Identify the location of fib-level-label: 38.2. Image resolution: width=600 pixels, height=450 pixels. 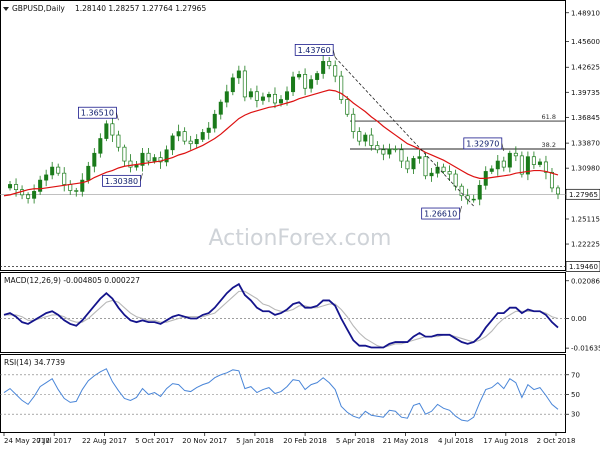
(549, 145).